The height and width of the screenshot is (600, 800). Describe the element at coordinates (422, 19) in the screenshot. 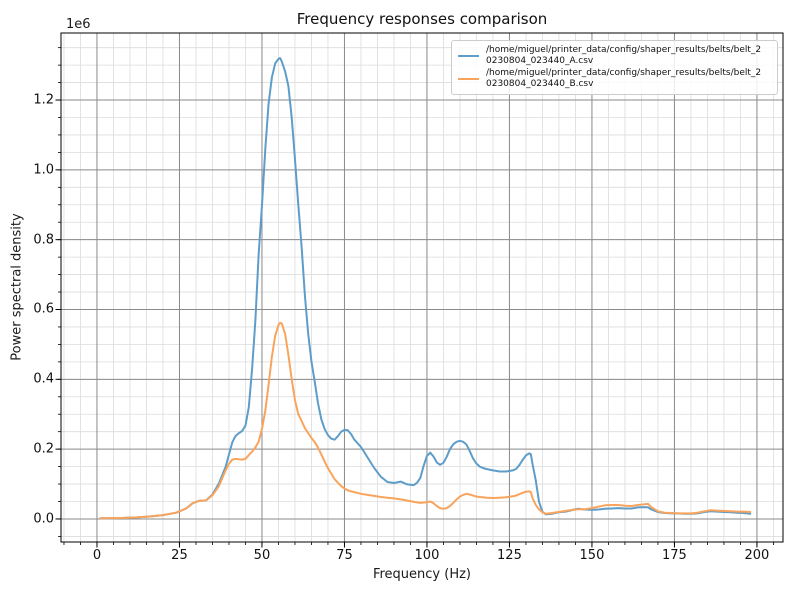

I see `chart-title: Frequency responses comparison` at that location.